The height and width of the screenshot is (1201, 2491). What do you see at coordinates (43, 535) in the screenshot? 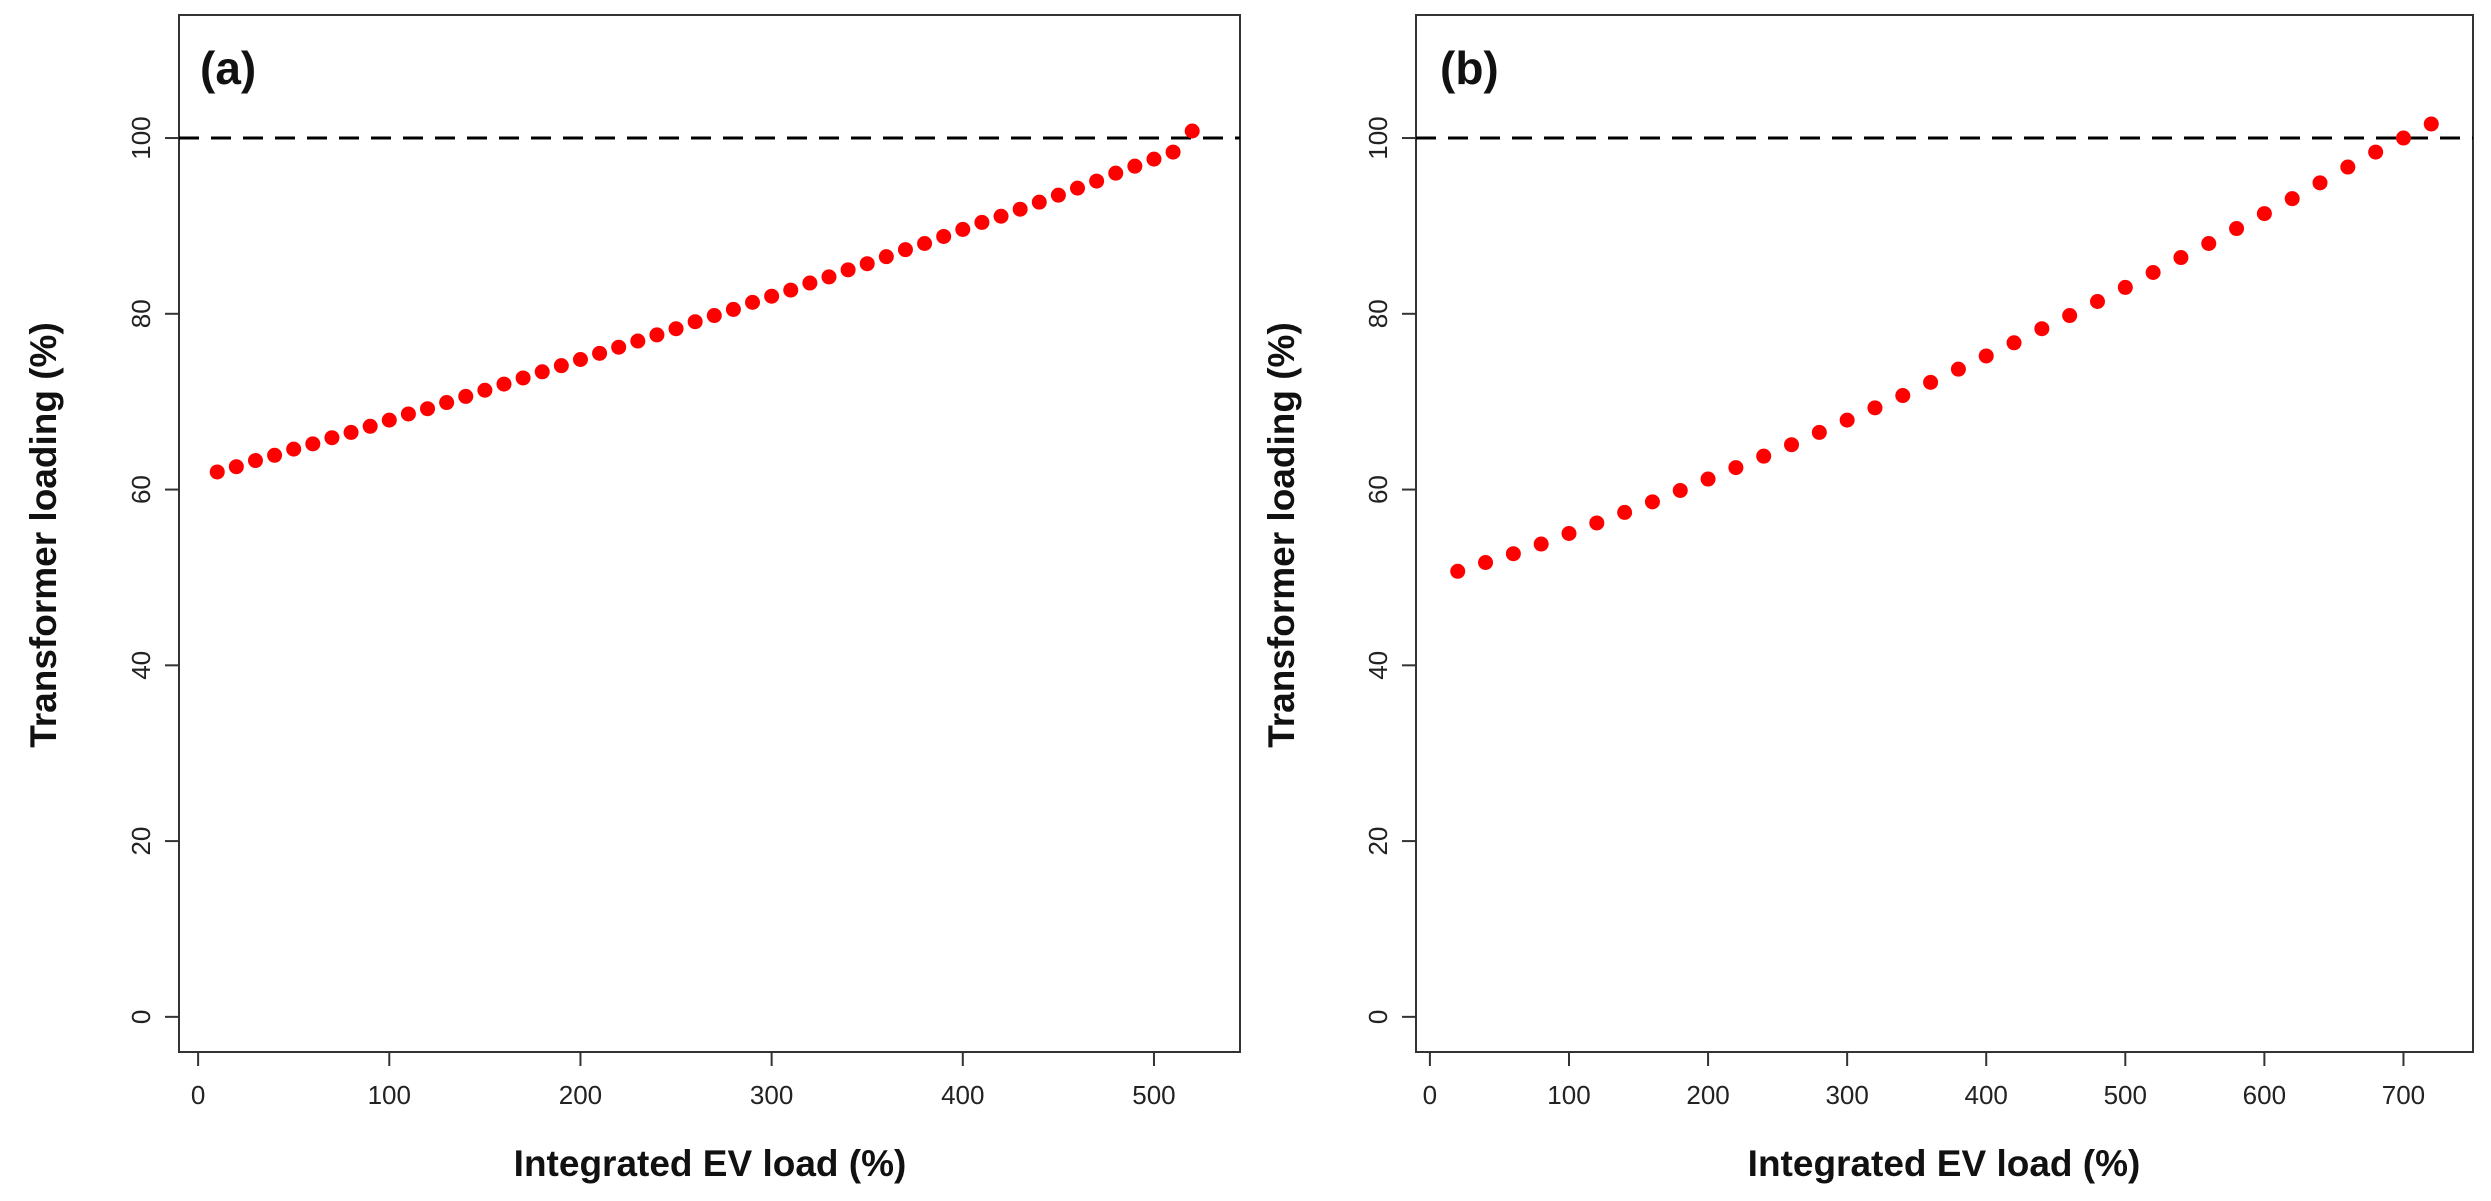
I see `panel-a-y-axis-title: Transformer loading (%)` at bounding box center [43, 535].